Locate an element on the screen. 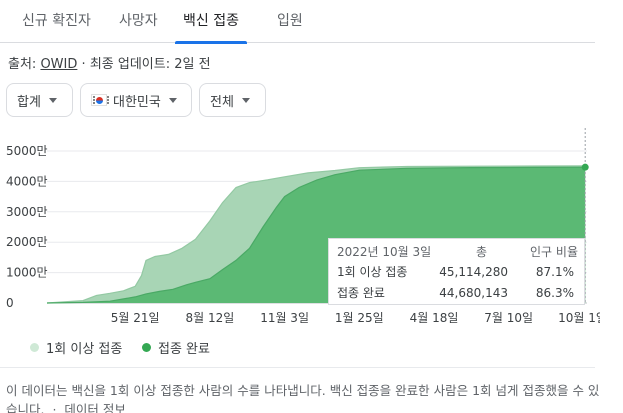 The image size is (623, 413). tab-new-cases: 신규 확진자 is located at coordinates (56, 21).